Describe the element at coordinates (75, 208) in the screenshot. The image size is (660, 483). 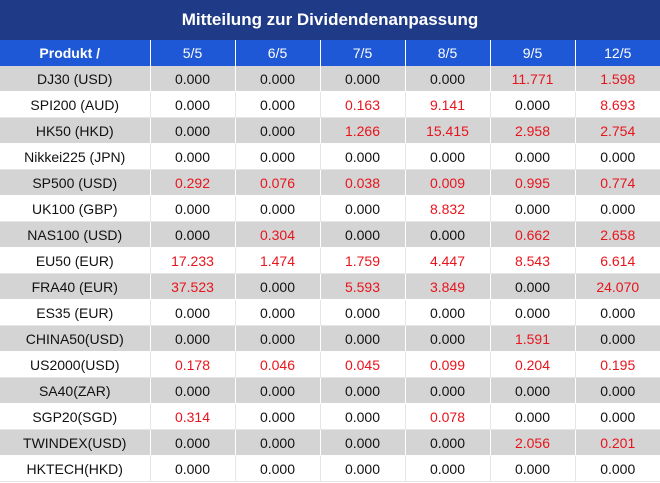
I see `product-name: UK100 (GBP)` at that location.